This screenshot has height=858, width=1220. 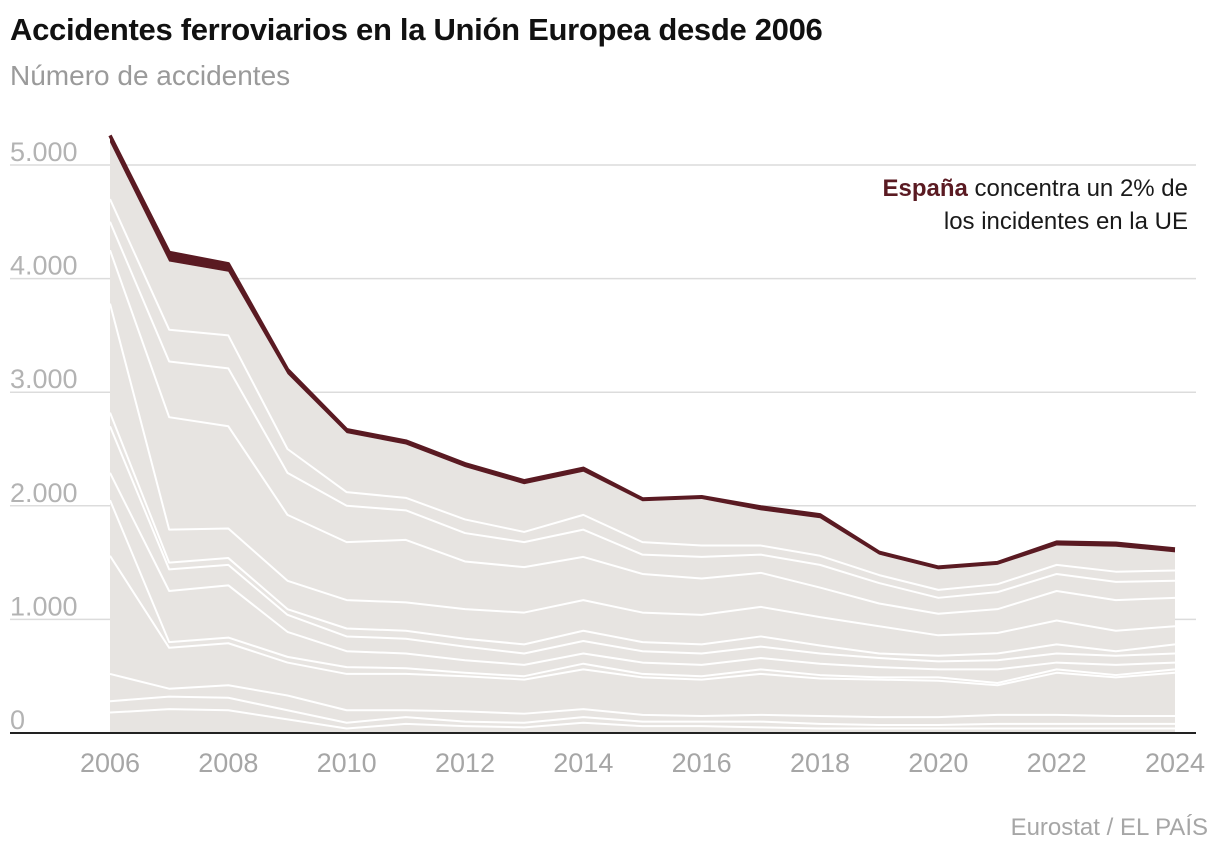 What do you see at coordinates (642, 763) in the screenshot?
I see `x-axis-ticks: 2006 2008 2010 2012 2014 2016 2018 2020 2022 2024` at bounding box center [642, 763].